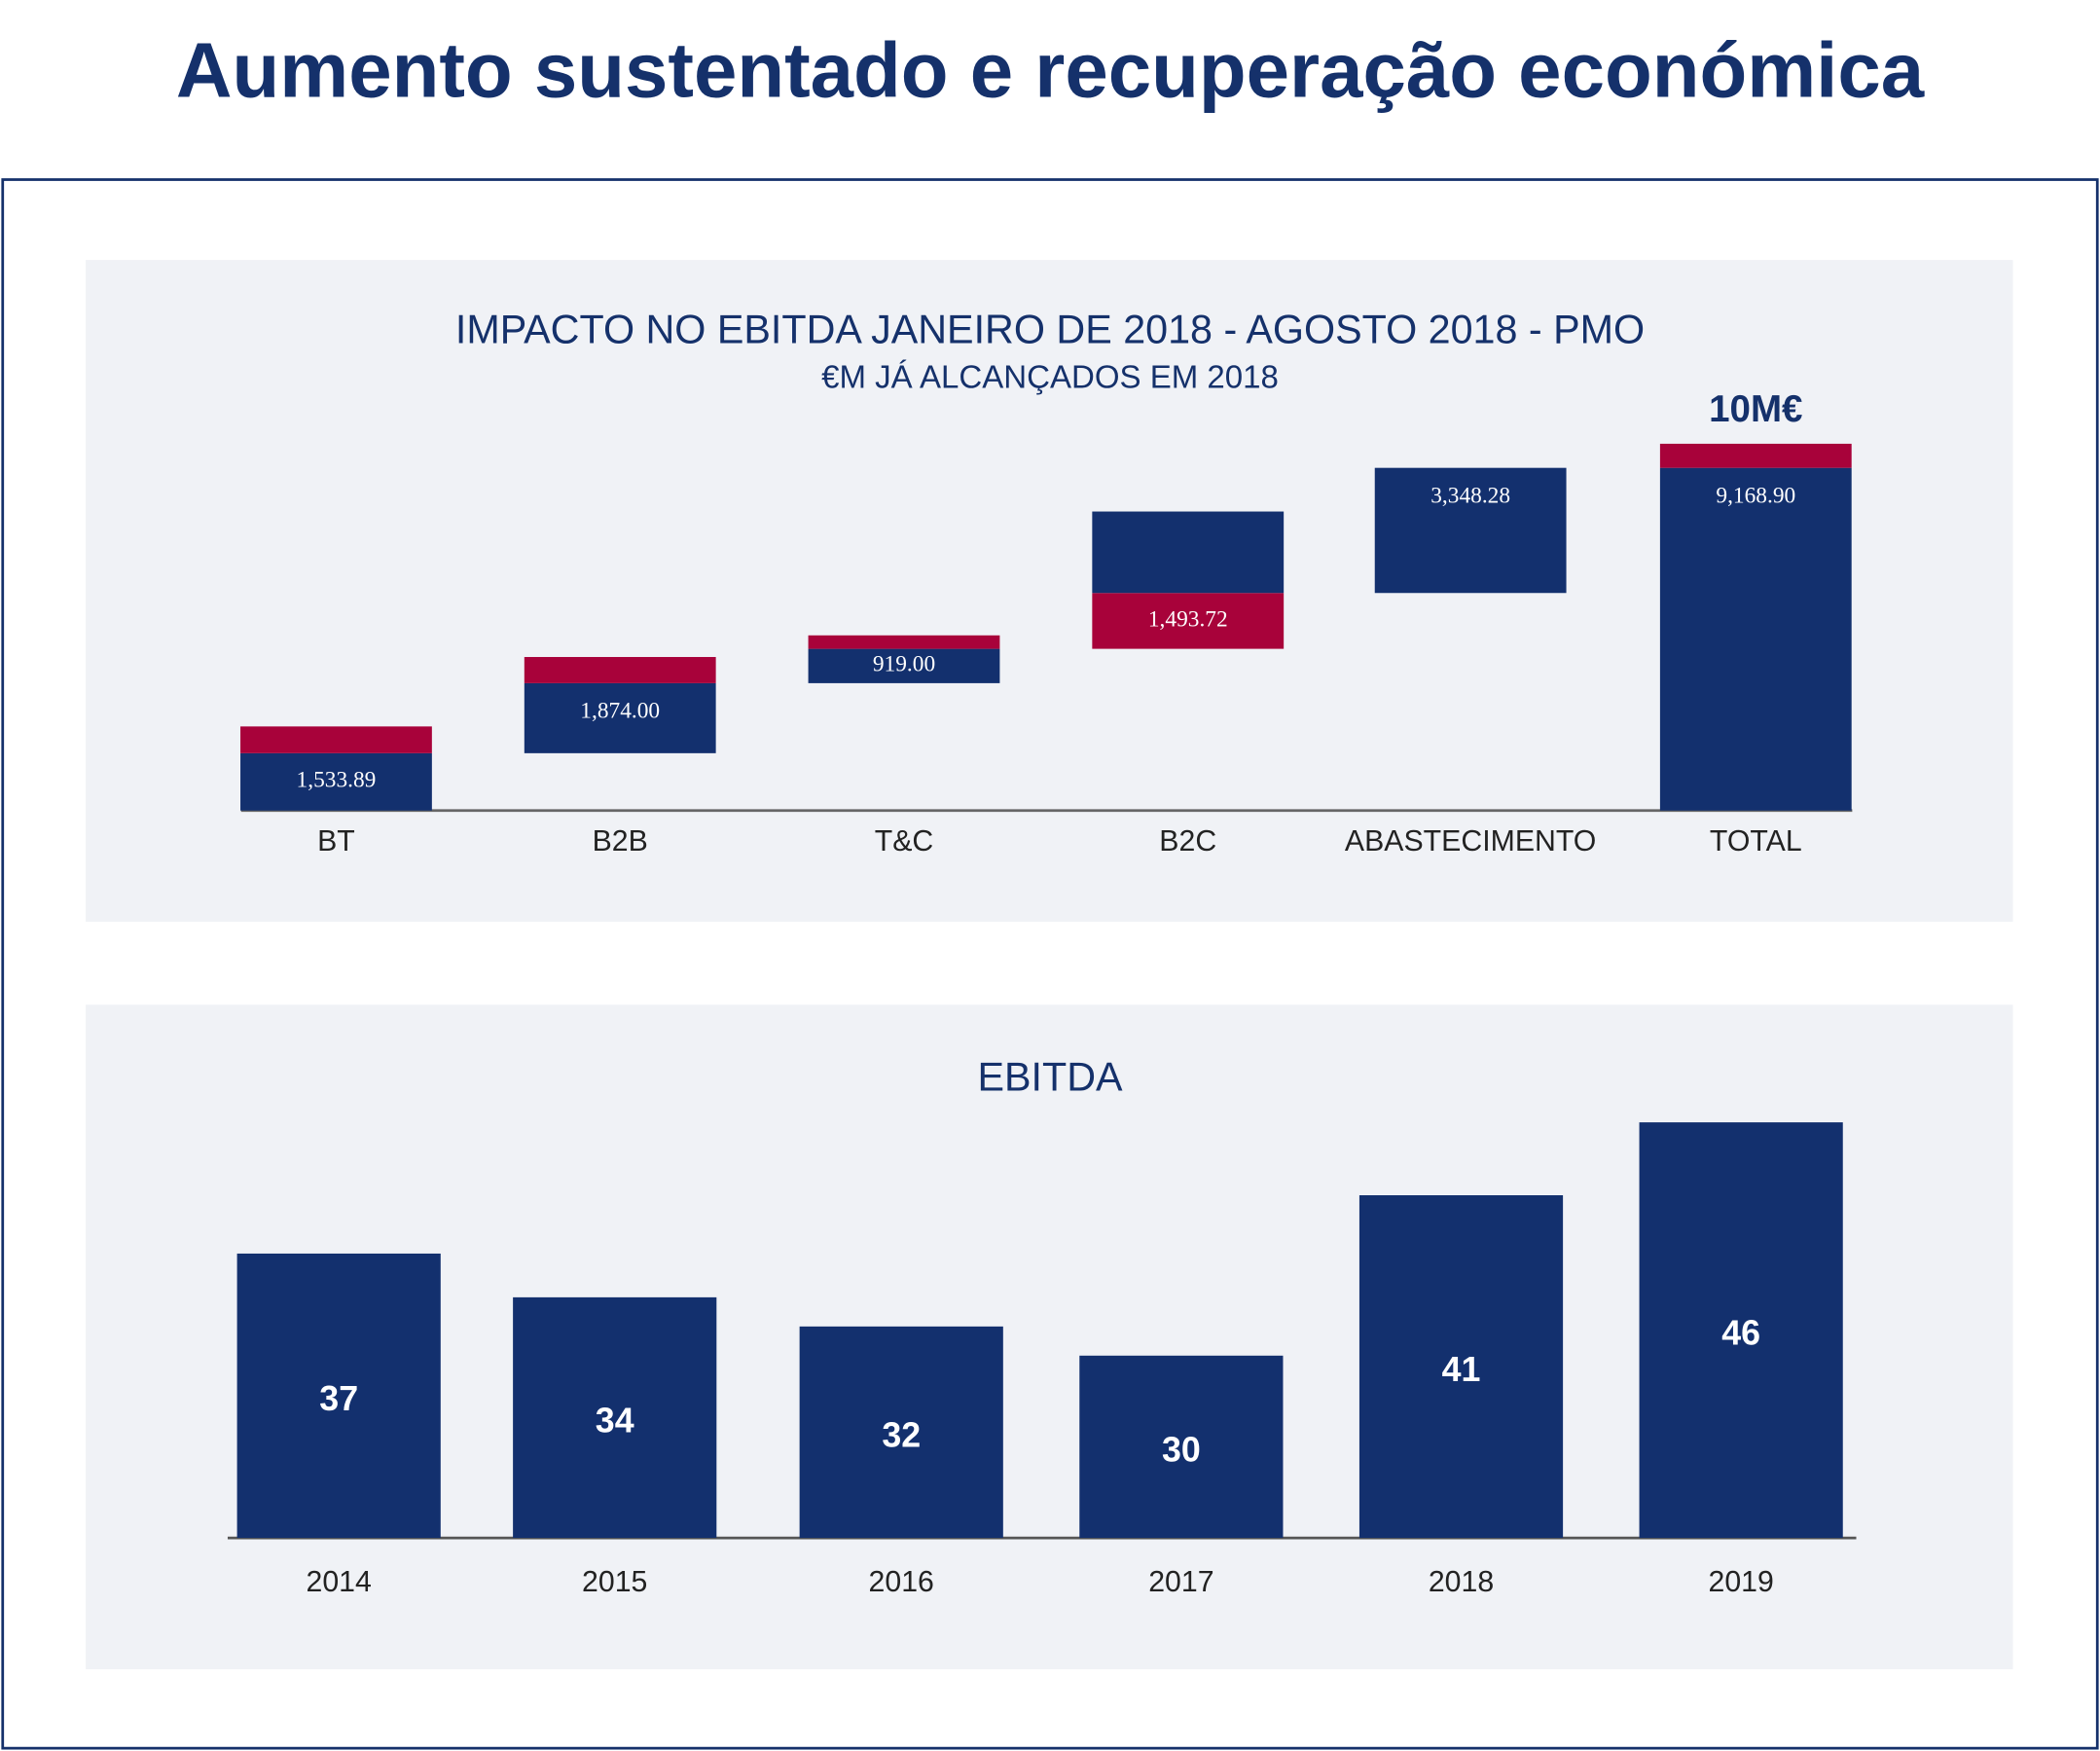  What do you see at coordinates (1470, 496) in the screenshot?
I see `value-label: 3,348.28` at bounding box center [1470, 496].